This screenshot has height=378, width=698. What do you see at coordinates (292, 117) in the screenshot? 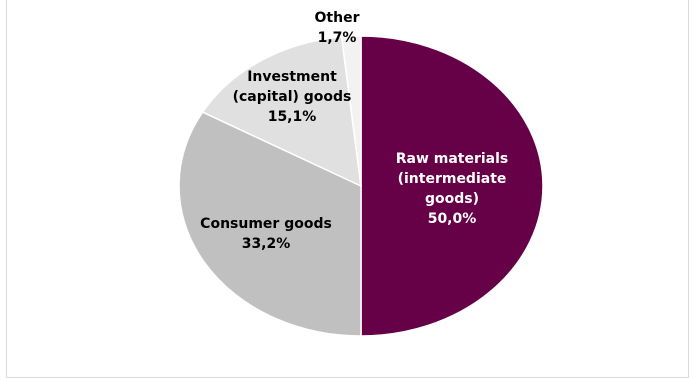
I see `slice-value-label: 15,1%` at bounding box center [292, 117].